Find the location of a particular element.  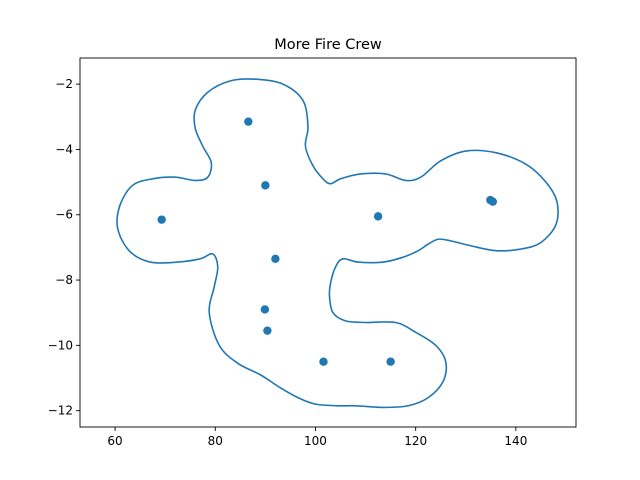

y-tick-label-1: −4 is located at coordinates (64, 149).